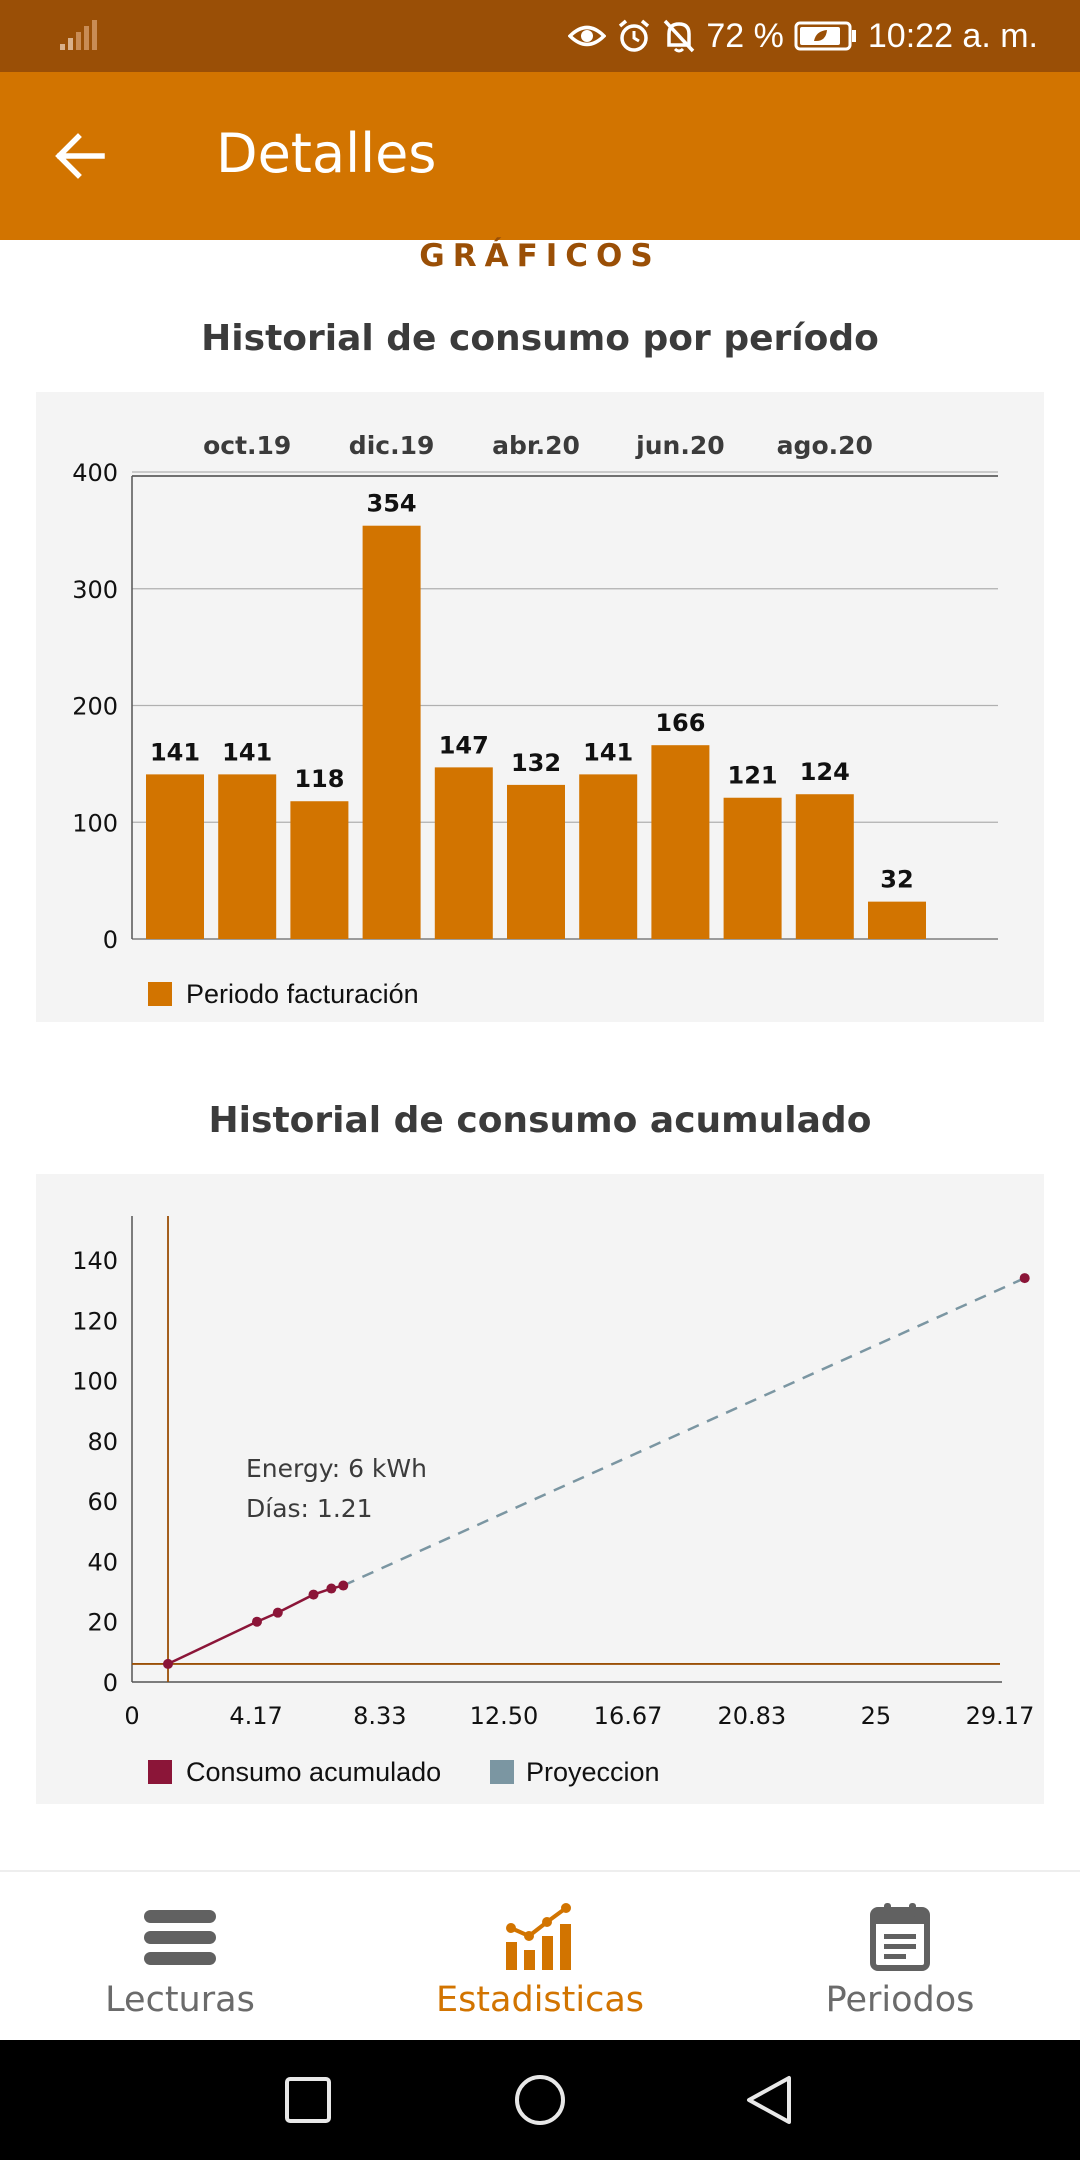 The image size is (1080, 2160). Describe the element at coordinates (392, 504) in the screenshot. I see `bar-value-label: 354` at that location.